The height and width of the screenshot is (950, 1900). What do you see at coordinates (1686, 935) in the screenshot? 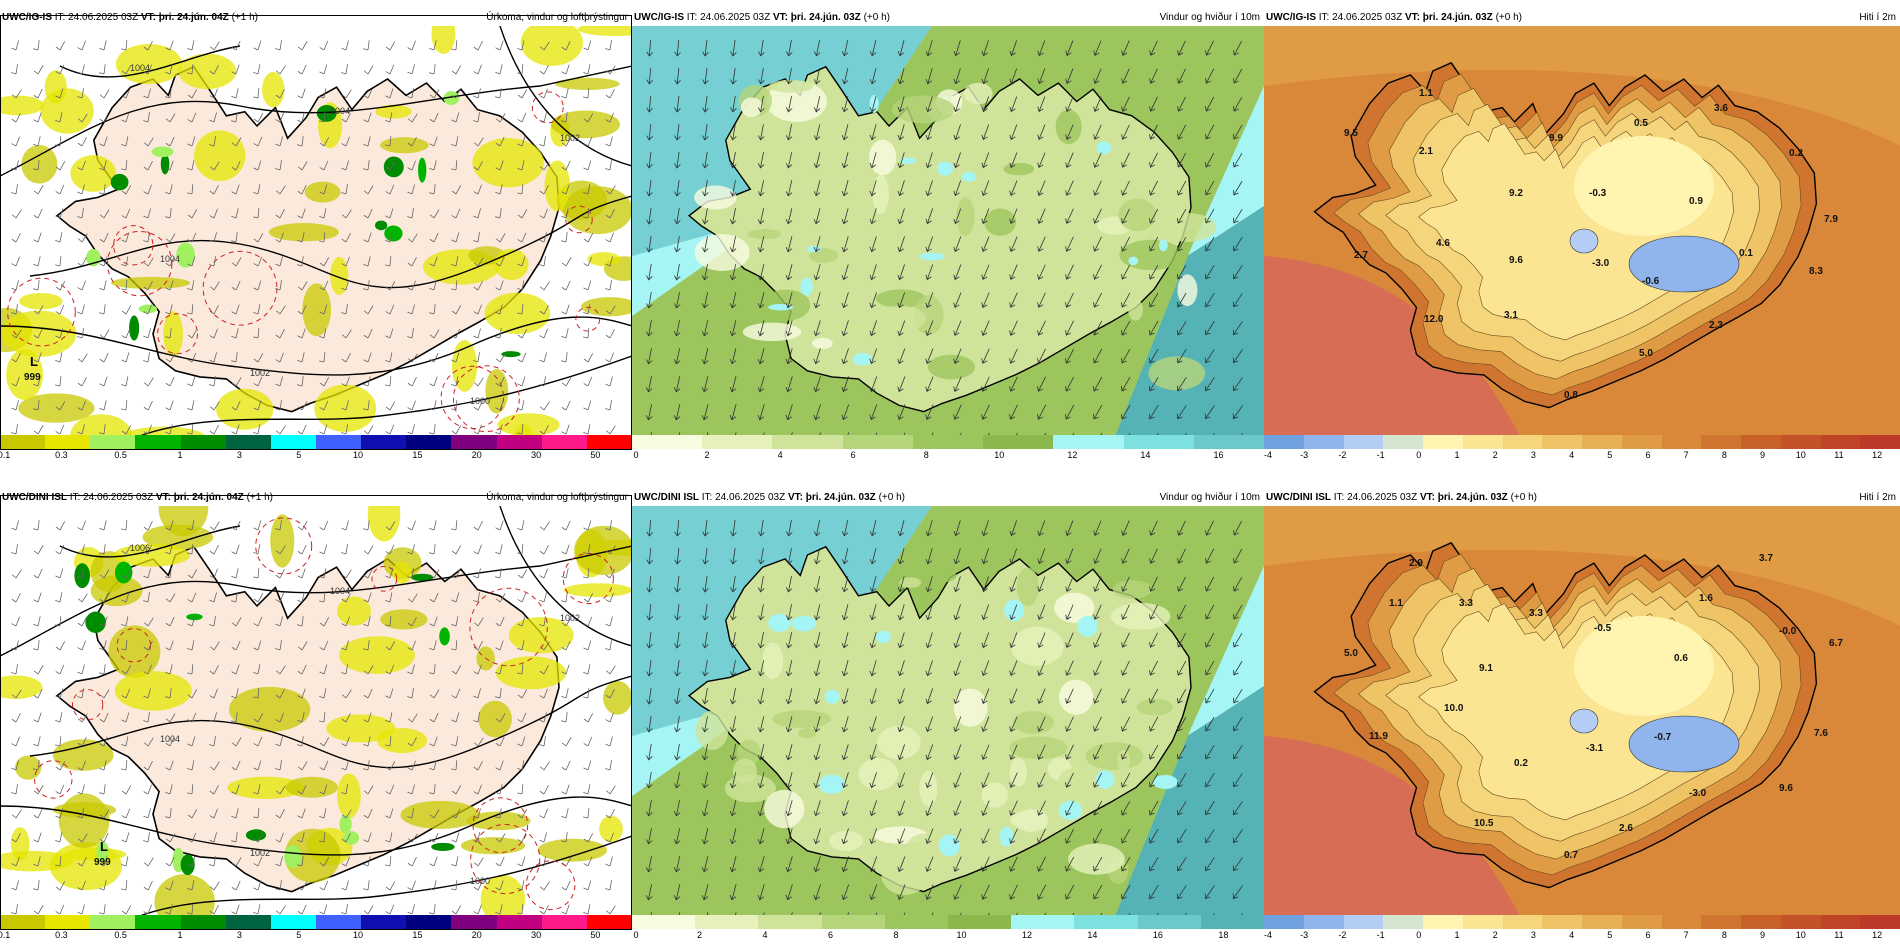
I see `colorbar-tick: 7` at bounding box center [1686, 935].